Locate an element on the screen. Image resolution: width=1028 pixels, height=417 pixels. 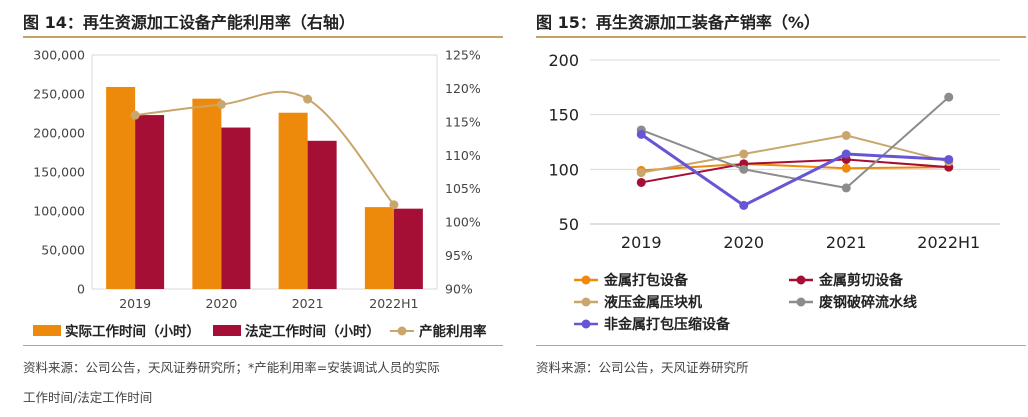
series-0-point-2021 is located at coordinates (846, 168).